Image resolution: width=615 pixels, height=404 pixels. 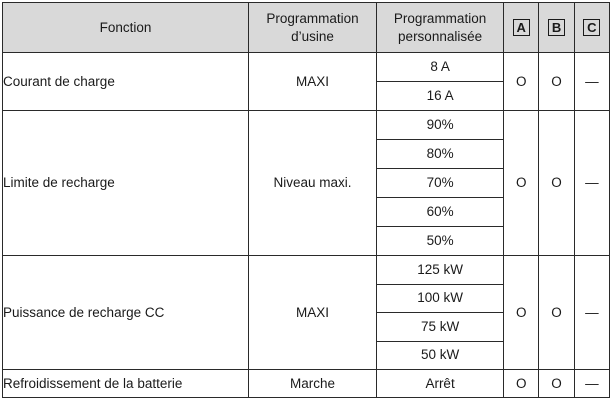 I want to click on factory-setting-cell: Marche, so click(x=313, y=383).